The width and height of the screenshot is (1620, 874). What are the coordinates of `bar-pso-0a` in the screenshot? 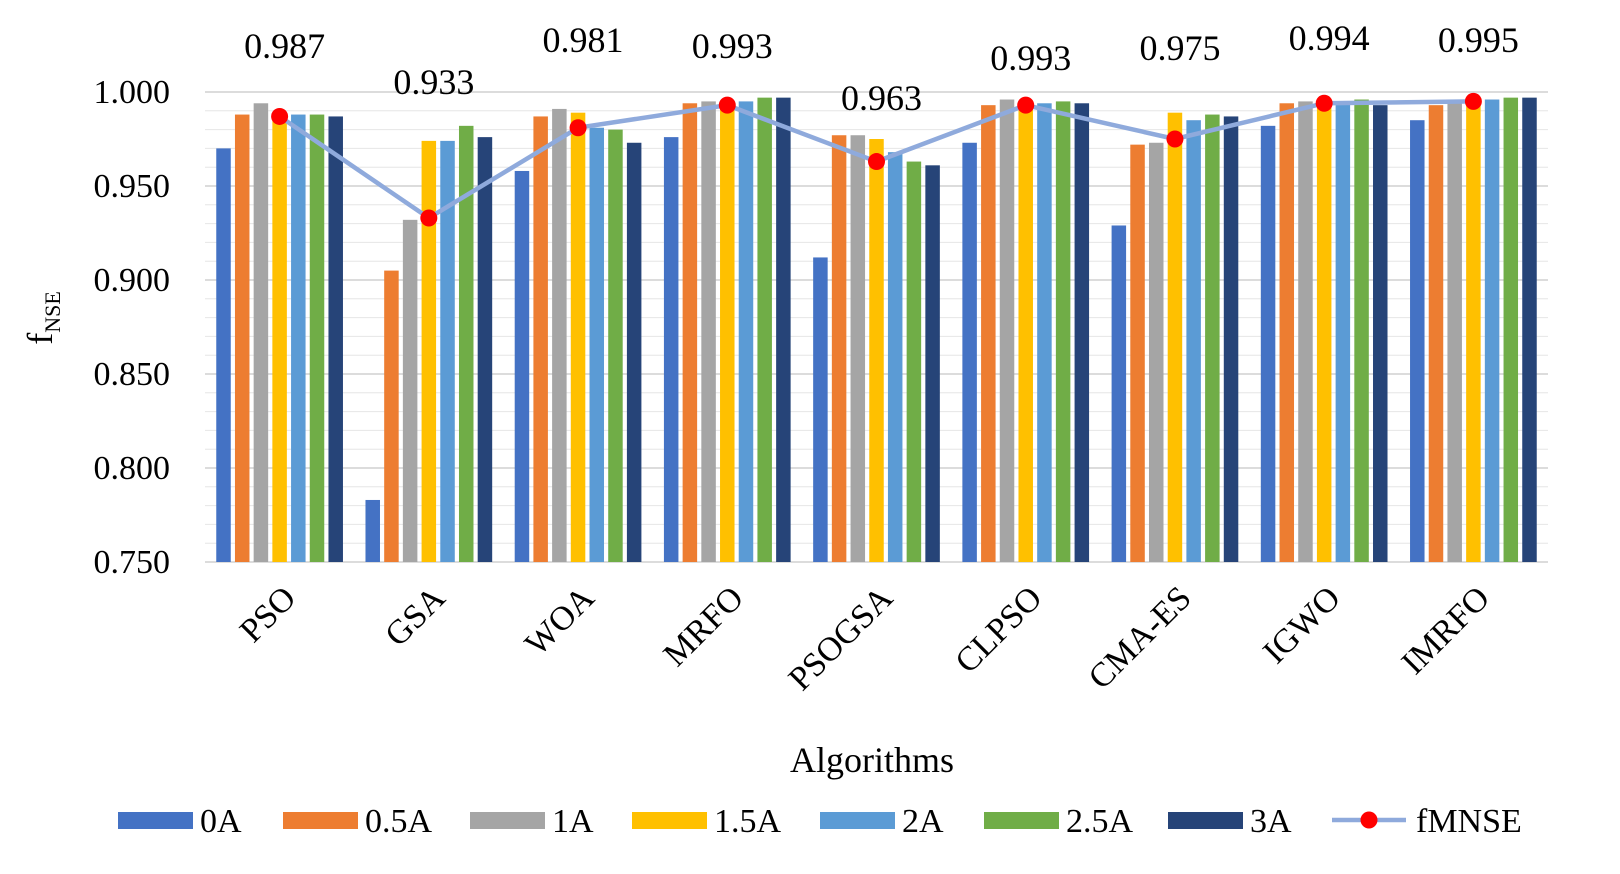 It's located at (223, 355).